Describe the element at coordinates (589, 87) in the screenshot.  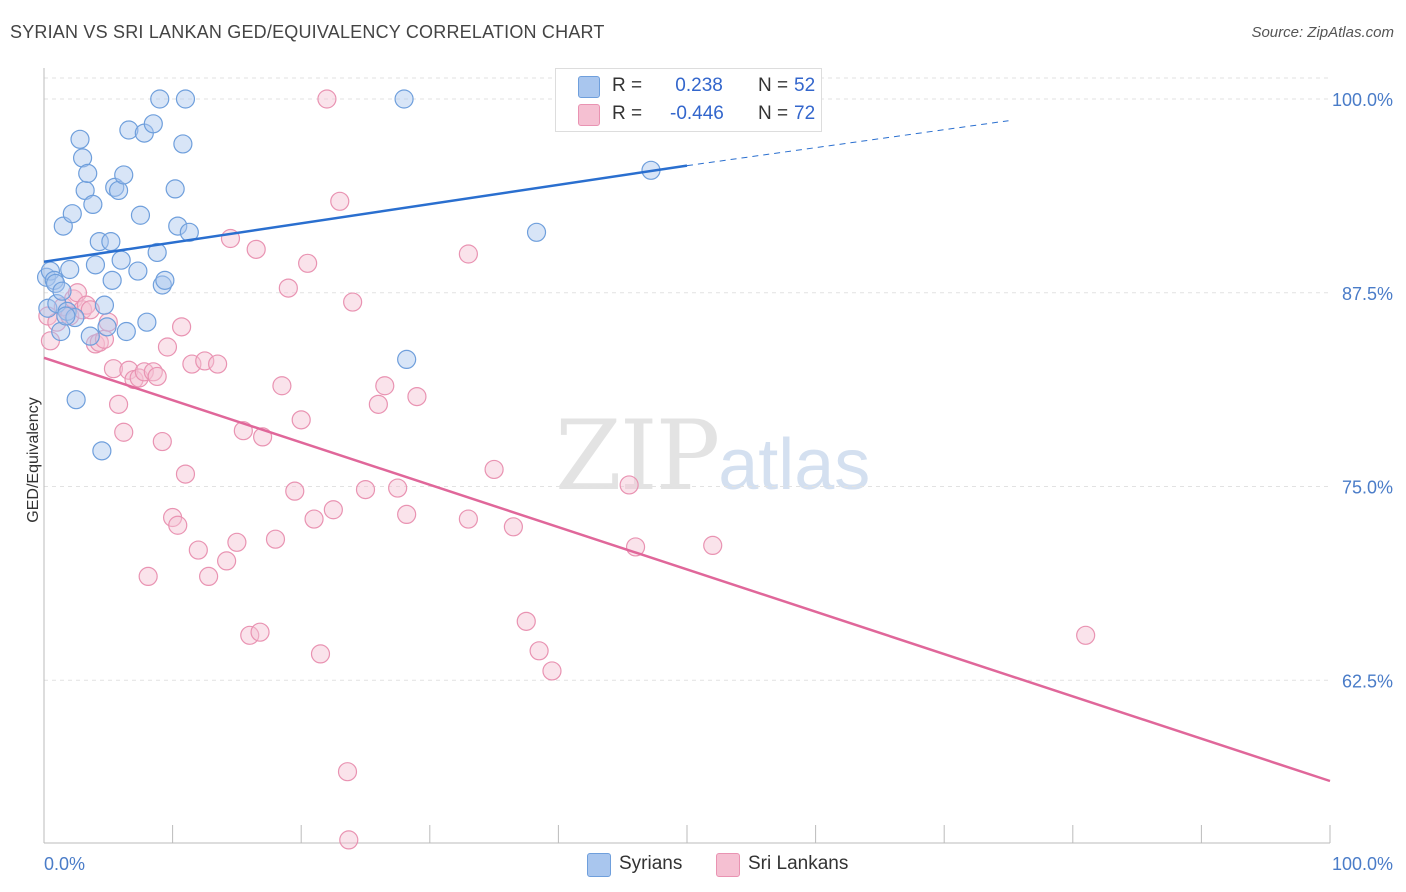
I see `syrians-swatch` at that location.